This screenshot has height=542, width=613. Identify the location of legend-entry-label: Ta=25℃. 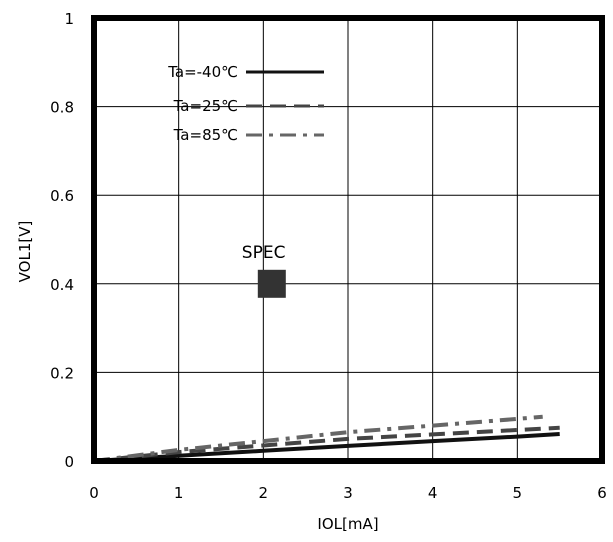
(205, 106).